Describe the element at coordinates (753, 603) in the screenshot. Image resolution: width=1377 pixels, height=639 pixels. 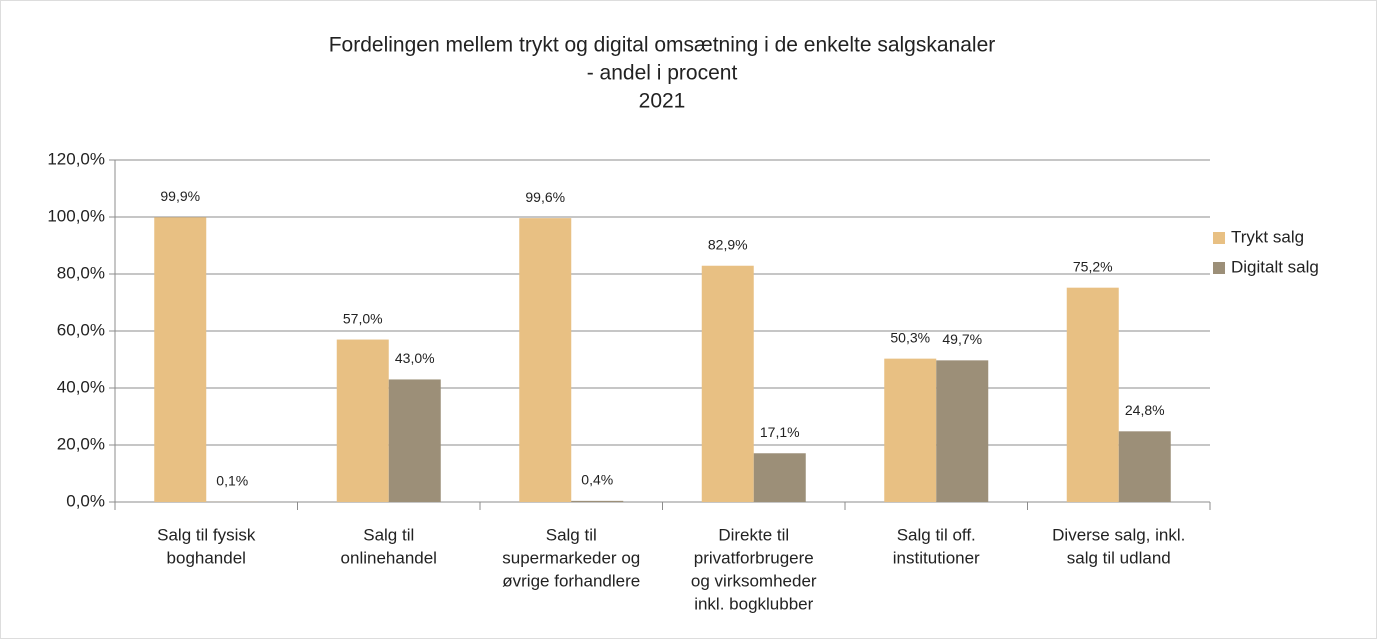
I see `x-tick-label: inkl. bogklubber` at that location.